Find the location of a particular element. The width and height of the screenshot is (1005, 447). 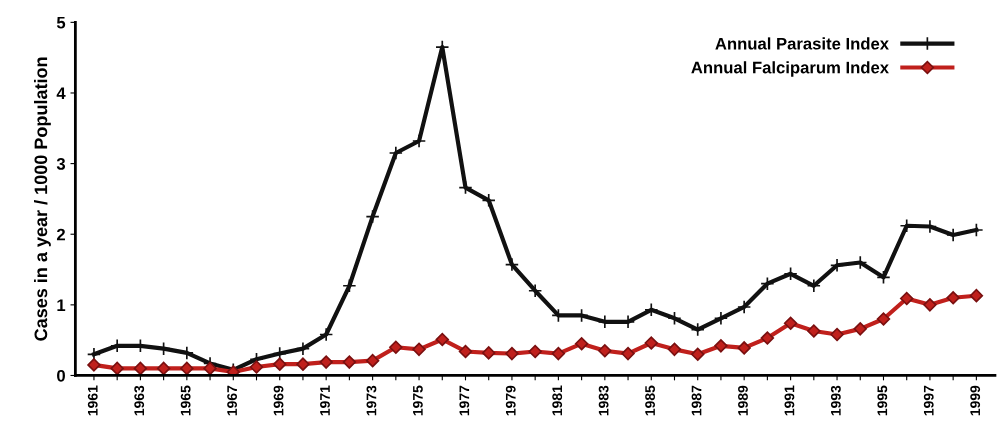

y-tick-label: 4 is located at coordinates (61, 93).